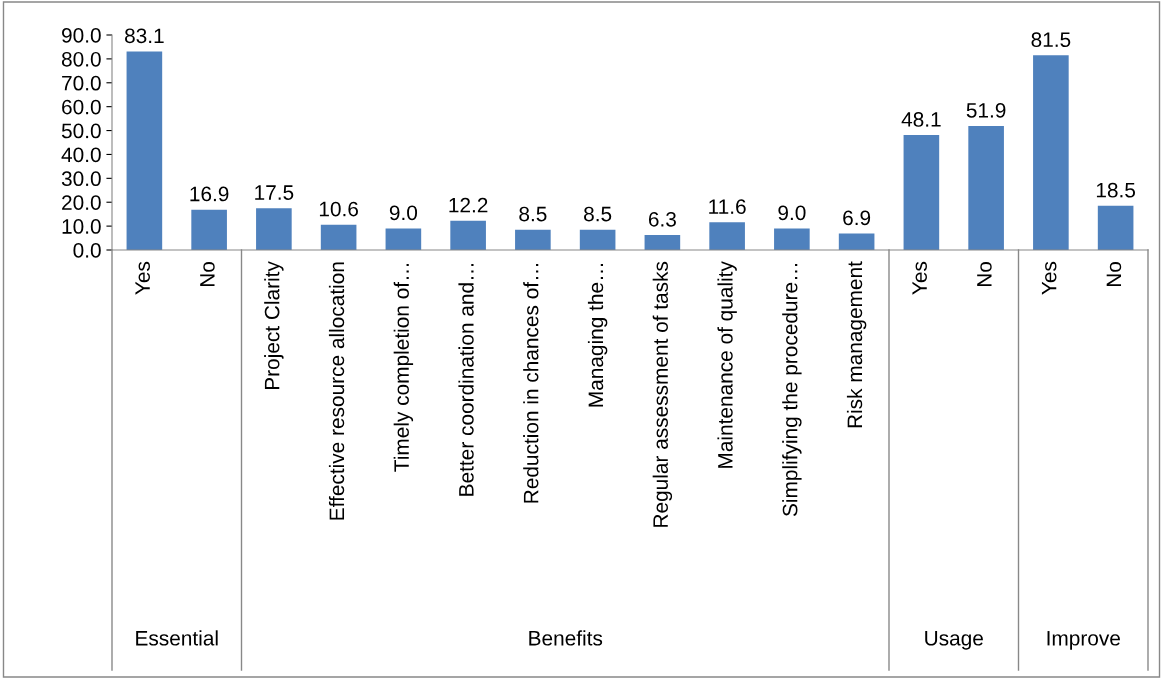 This screenshot has width=1163, height=679. What do you see at coordinates (986, 110) in the screenshot?
I see `data-label: 51.9` at bounding box center [986, 110].